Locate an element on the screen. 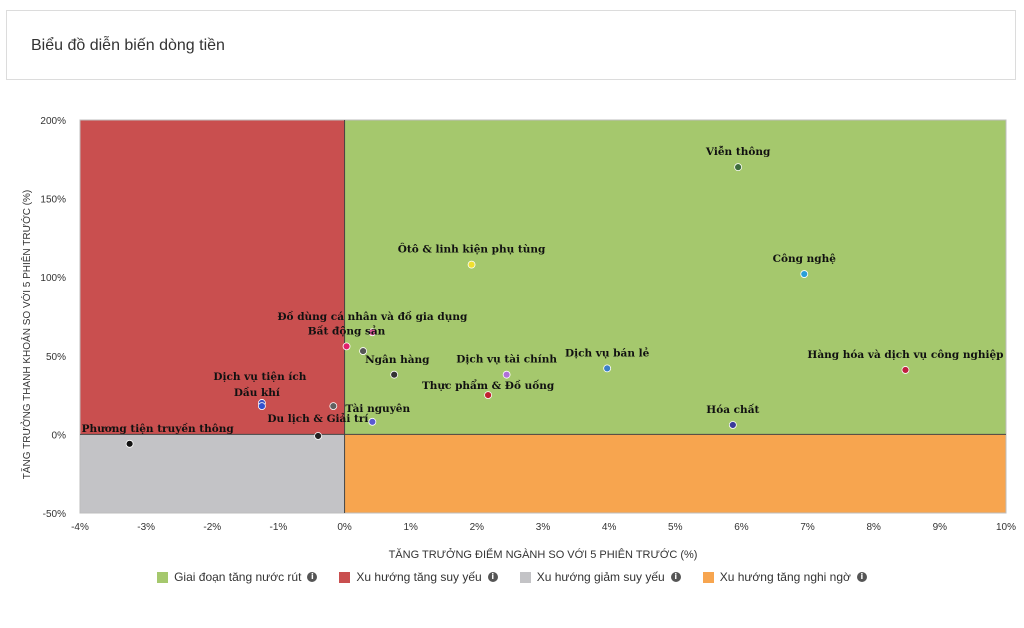 This screenshot has height=628, width=1024. y-tick-label: 50% is located at coordinates (56, 357).